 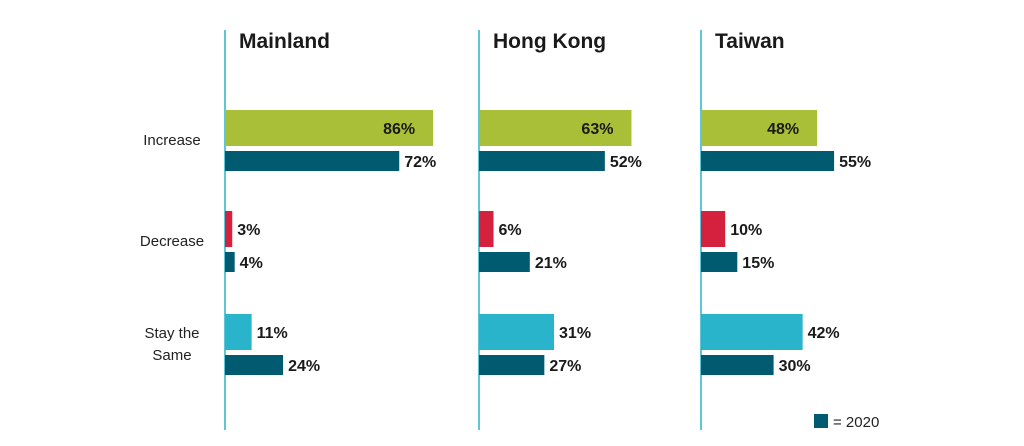 I want to click on panel-title: Taiwan, so click(x=750, y=41).